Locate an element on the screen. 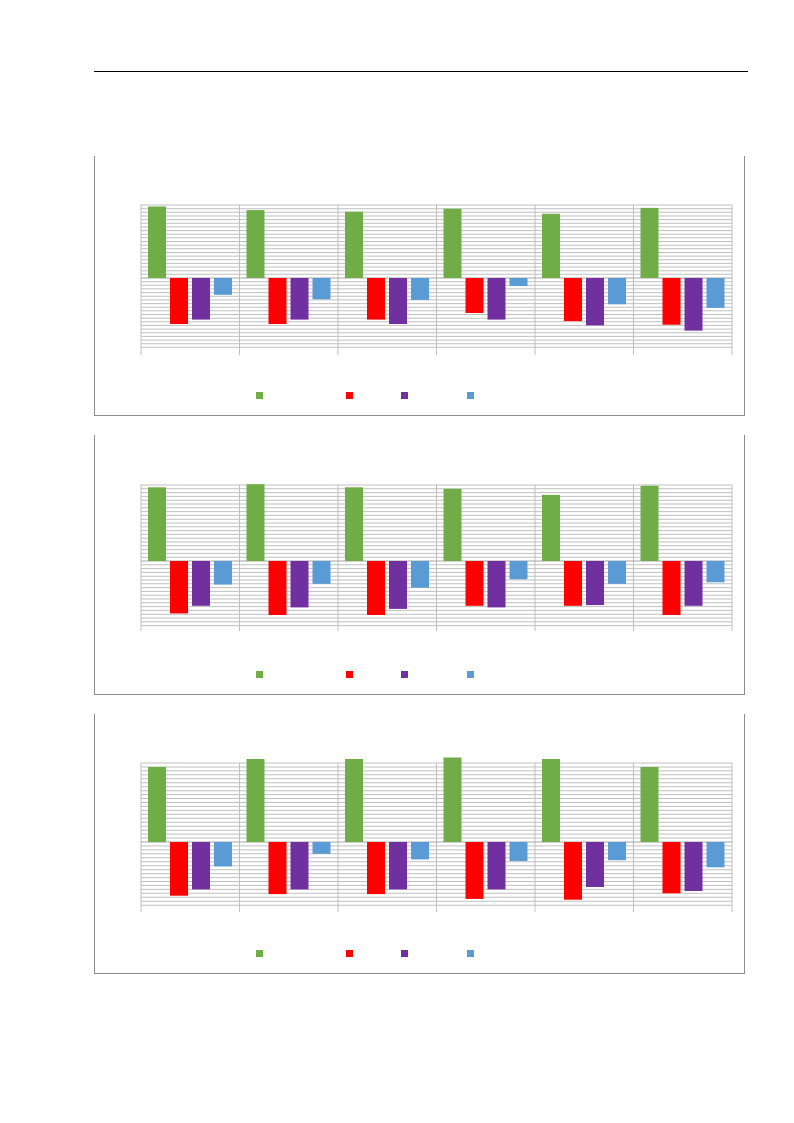 This screenshot has width=794, height=1123. chart-2-svg is located at coordinates (436, 581).